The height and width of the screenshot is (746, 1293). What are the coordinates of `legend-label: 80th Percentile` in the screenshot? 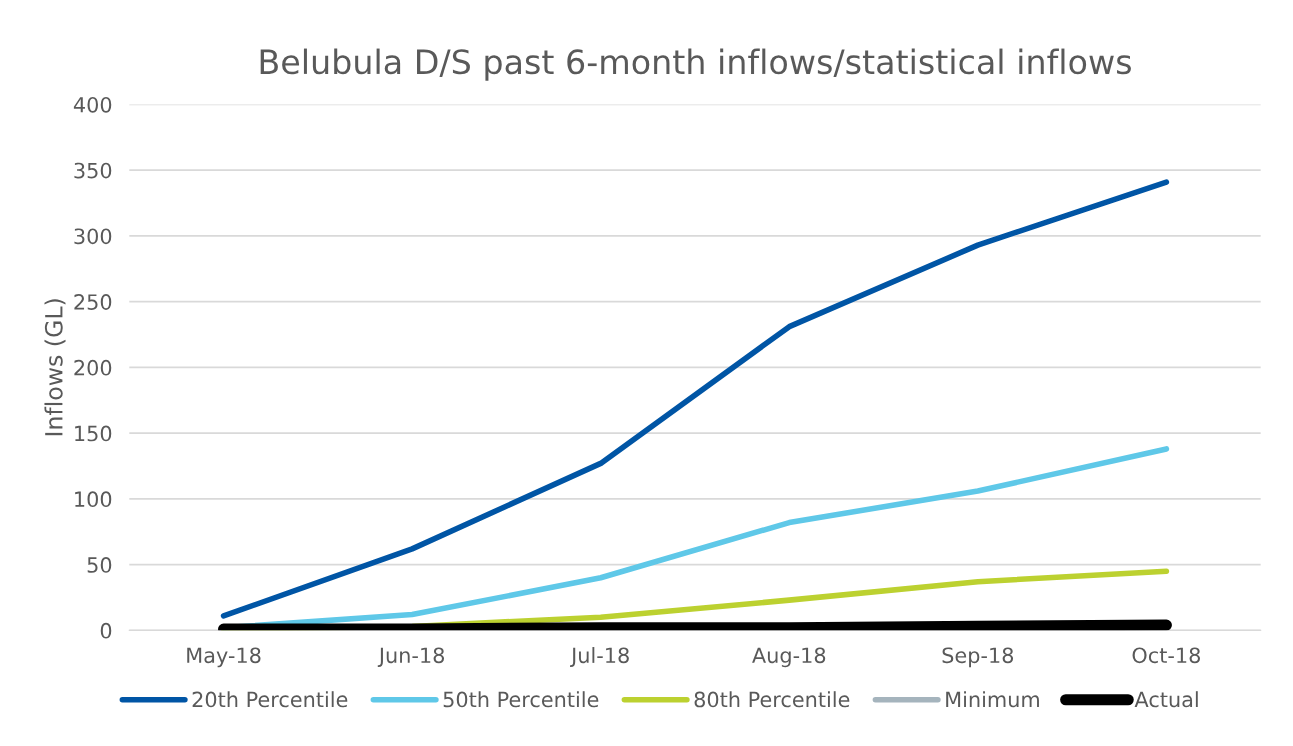 It's located at (772, 699).